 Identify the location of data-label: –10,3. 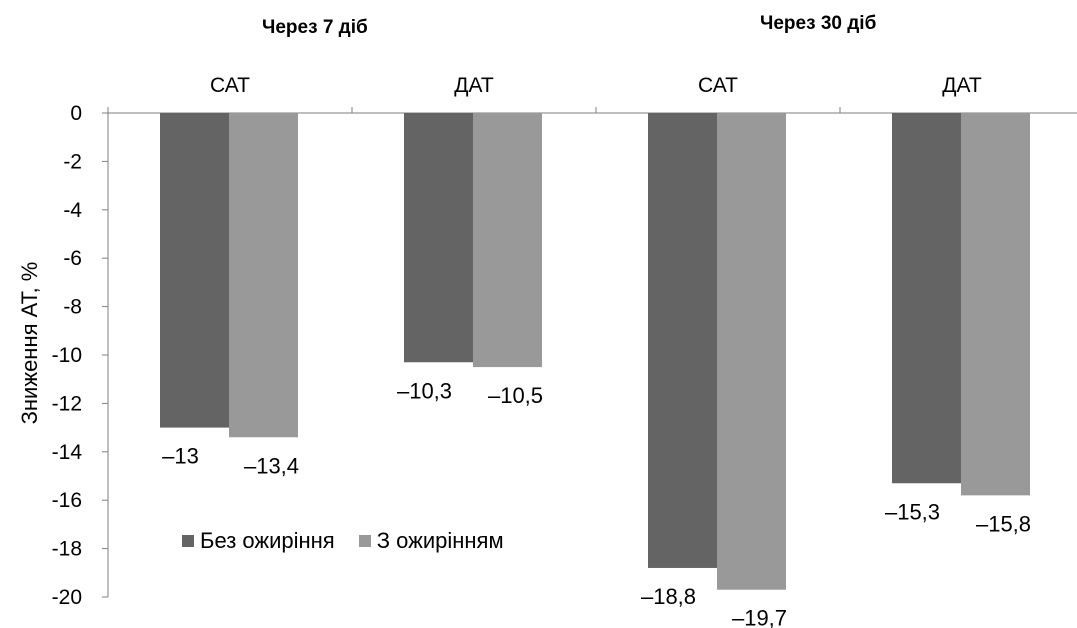
(424, 390).